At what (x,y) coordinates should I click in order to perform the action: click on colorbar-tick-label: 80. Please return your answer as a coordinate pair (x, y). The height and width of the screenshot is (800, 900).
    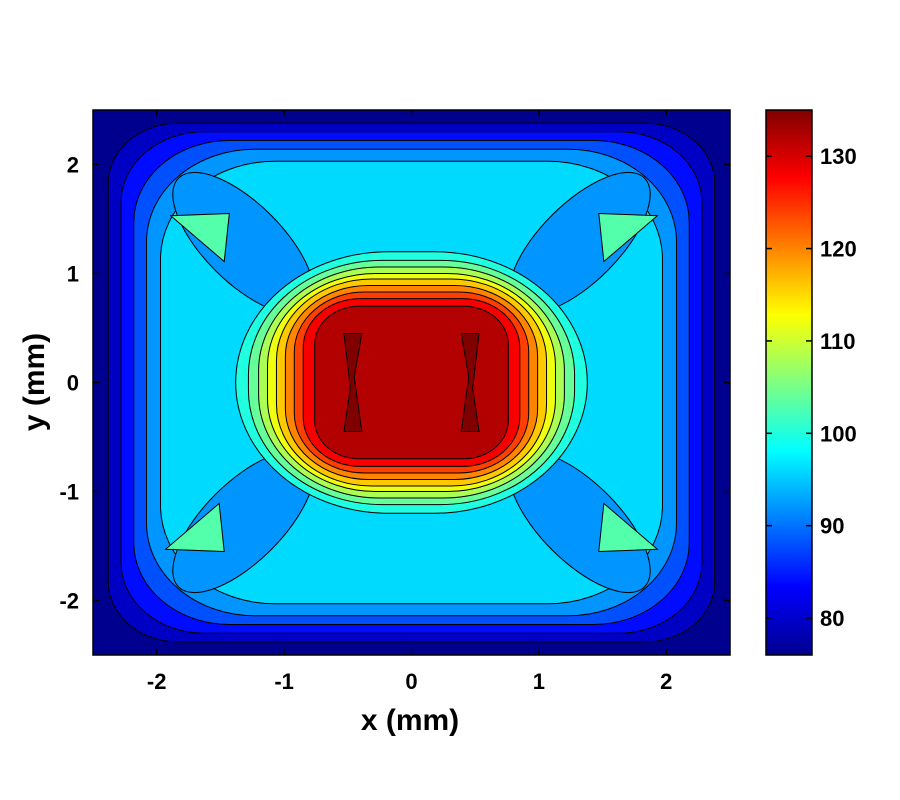
    Looking at the image, I should click on (832, 618).